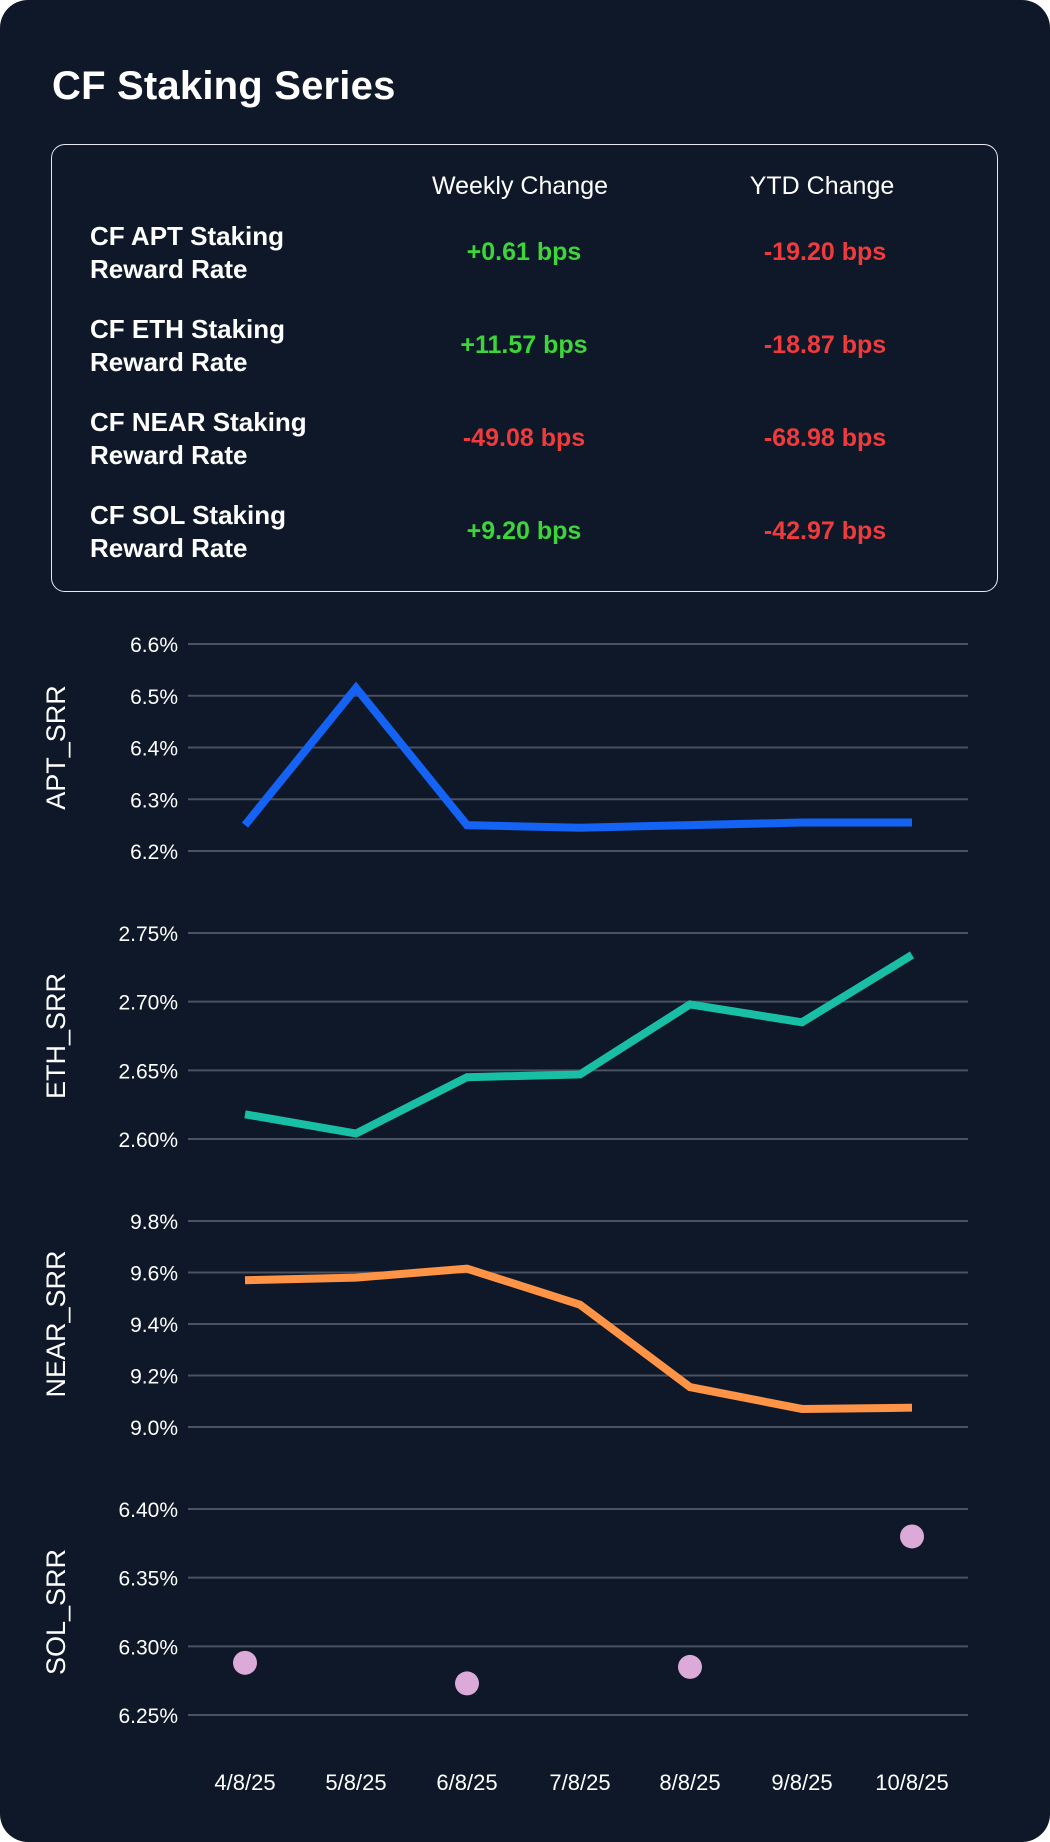  Describe the element at coordinates (825, 345) in the screenshot. I see `ytd-change-eth: -18.87 bps` at that location.